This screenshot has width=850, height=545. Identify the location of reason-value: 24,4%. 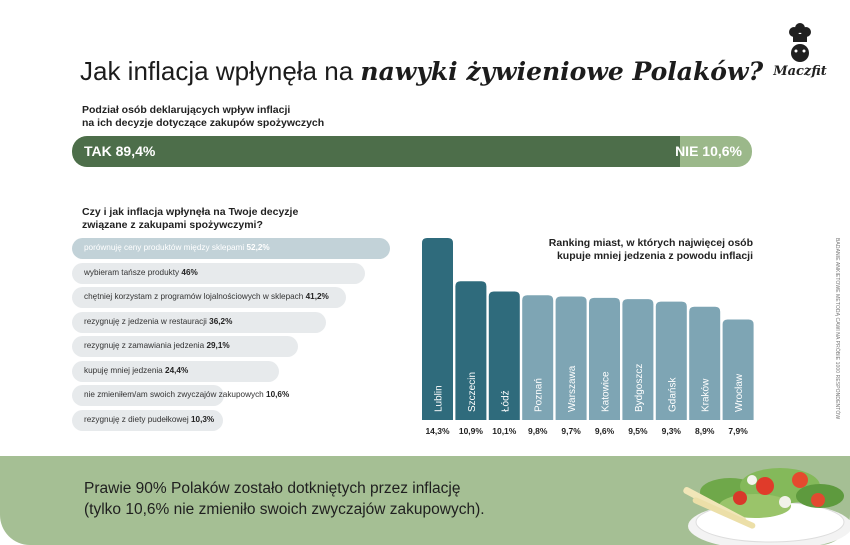
(177, 370).